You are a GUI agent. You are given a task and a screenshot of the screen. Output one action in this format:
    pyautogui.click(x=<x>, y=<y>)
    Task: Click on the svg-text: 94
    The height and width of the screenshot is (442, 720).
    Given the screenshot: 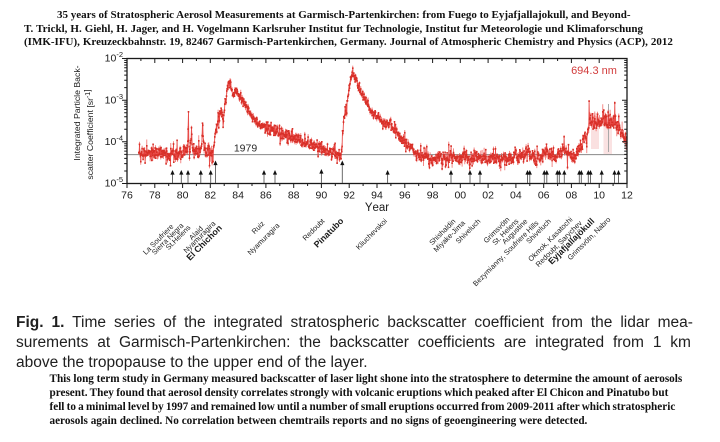 What is the action you would take?
    pyautogui.click(x=377, y=196)
    